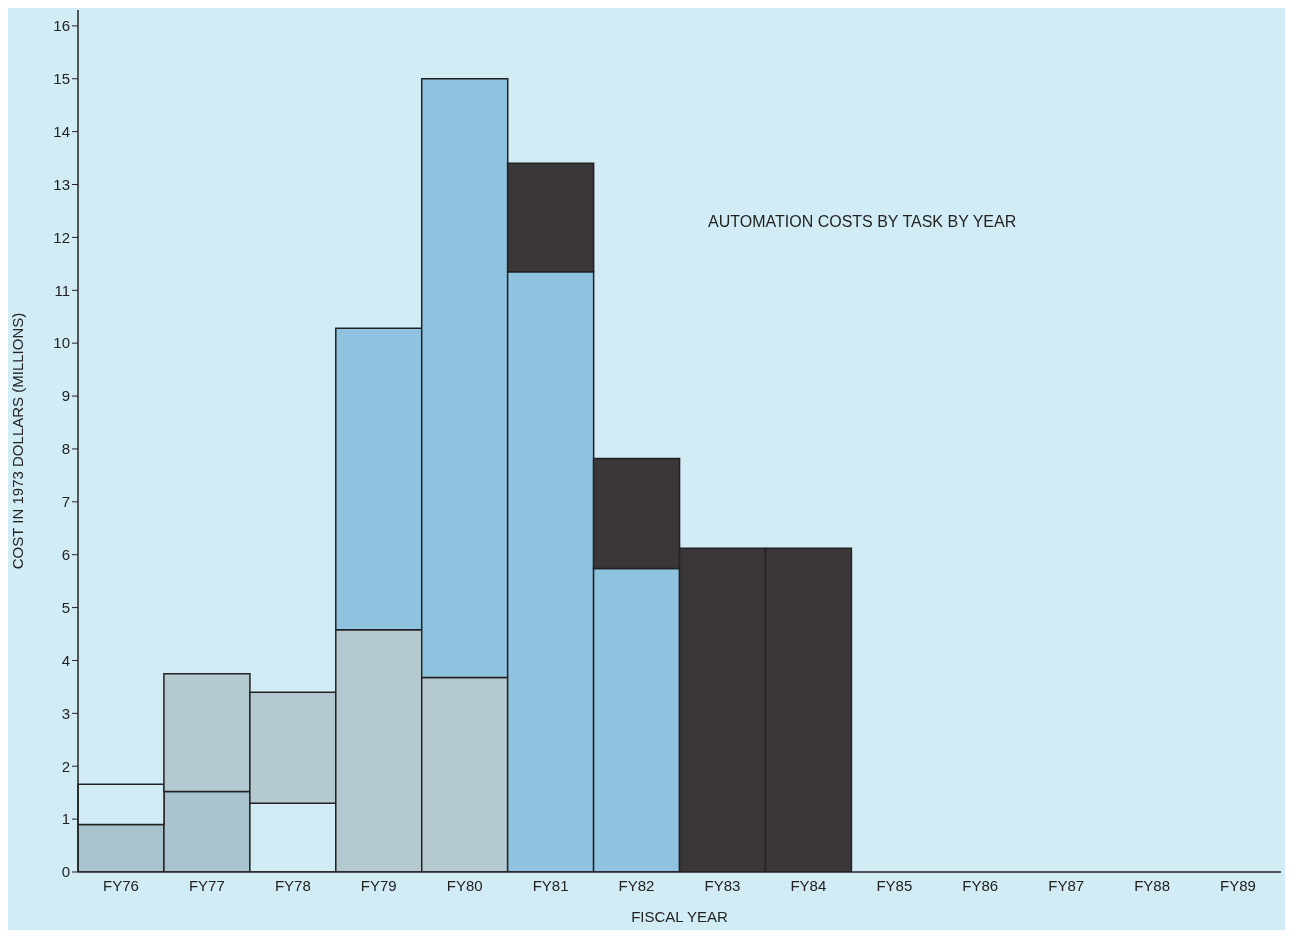  Describe the element at coordinates (722, 885) in the screenshot. I see `x-tick-label: FY83` at that location.